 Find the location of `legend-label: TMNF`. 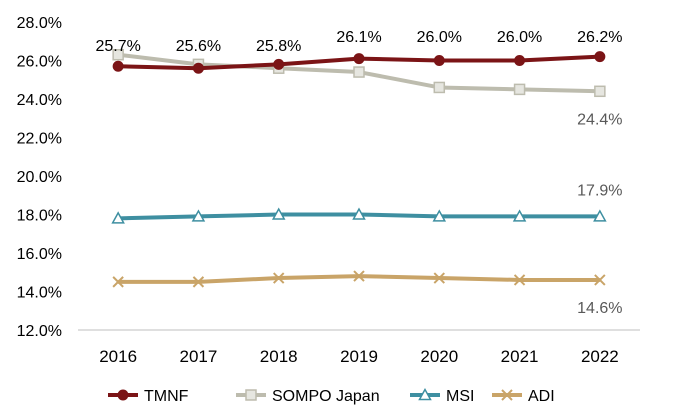

legend-label: TMNF is located at coordinates (166, 396).